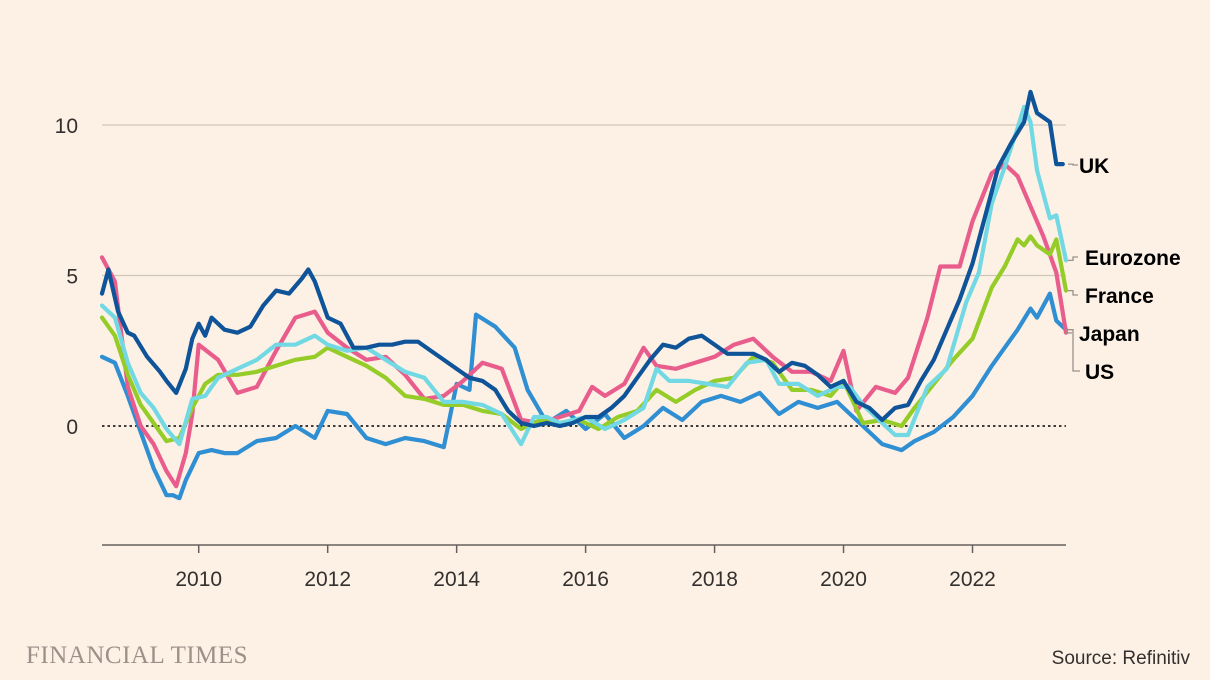 This screenshot has height=680, width=1210. I want to click on x-tick-label-2016: 2016, so click(585, 579).